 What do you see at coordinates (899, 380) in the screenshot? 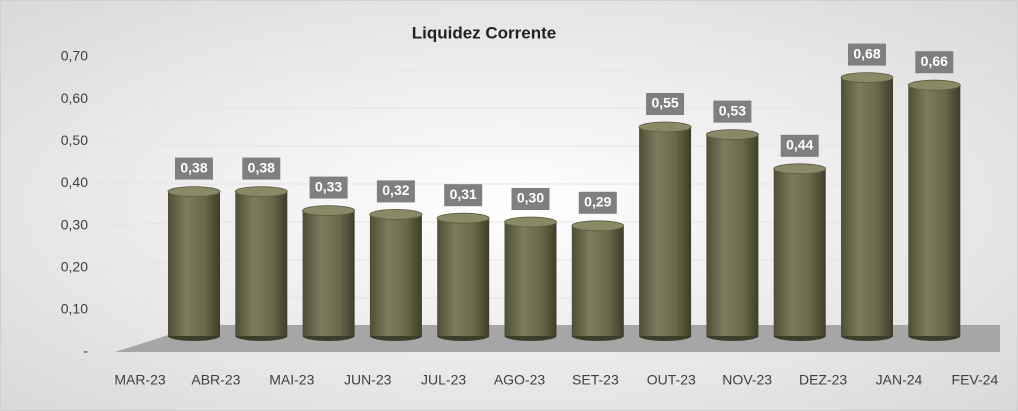
I see `x-tick-label: JAN-24` at bounding box center [899, 380].